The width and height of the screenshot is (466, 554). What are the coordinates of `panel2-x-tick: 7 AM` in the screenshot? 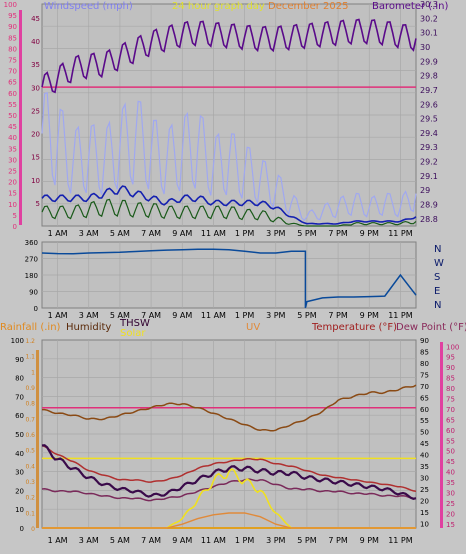 It's located at (151, 315).